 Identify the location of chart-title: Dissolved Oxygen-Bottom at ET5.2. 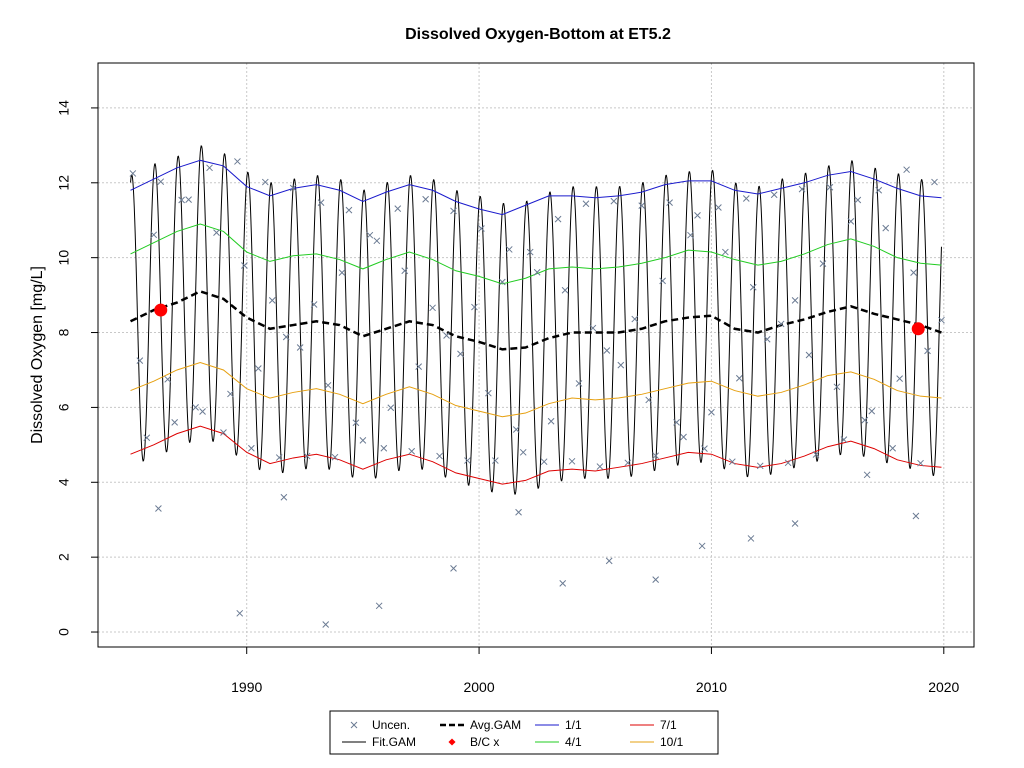
(538, 34).